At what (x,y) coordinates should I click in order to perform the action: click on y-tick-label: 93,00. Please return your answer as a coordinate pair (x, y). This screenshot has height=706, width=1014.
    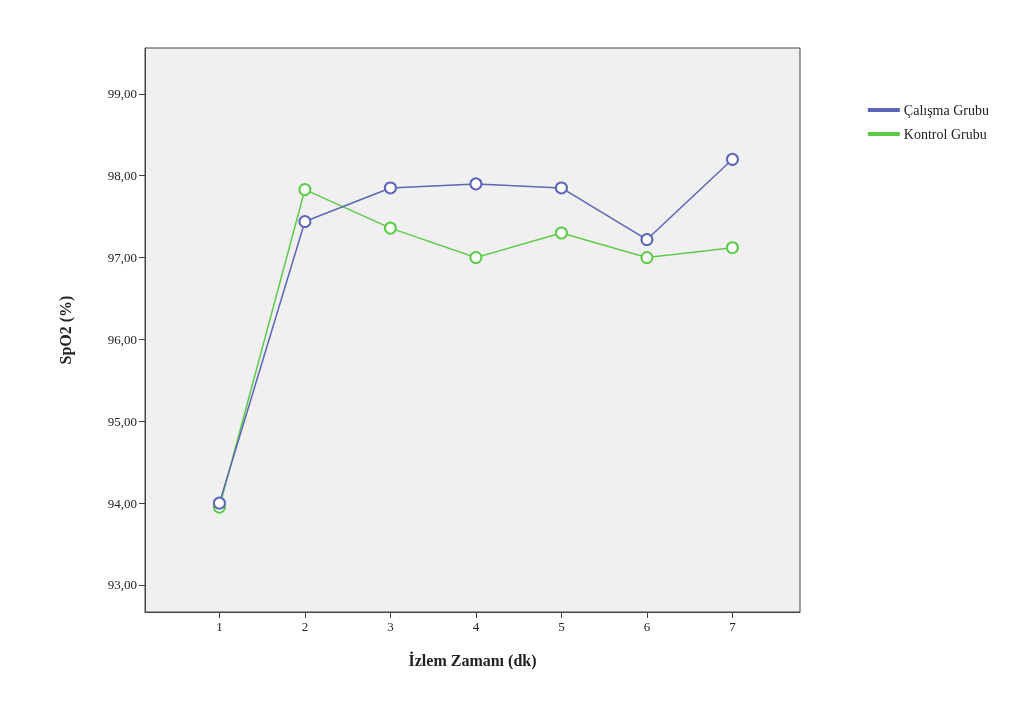
    Looking at the image, I should click on (122, 585).